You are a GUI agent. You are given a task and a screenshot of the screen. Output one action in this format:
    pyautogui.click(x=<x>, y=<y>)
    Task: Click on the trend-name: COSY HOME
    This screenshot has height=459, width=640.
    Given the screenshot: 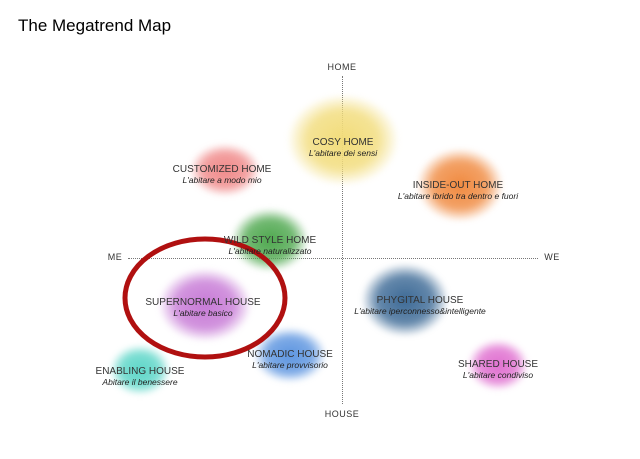 What is the action you would take?
    pyautogui.click(x=343, y=142)
    